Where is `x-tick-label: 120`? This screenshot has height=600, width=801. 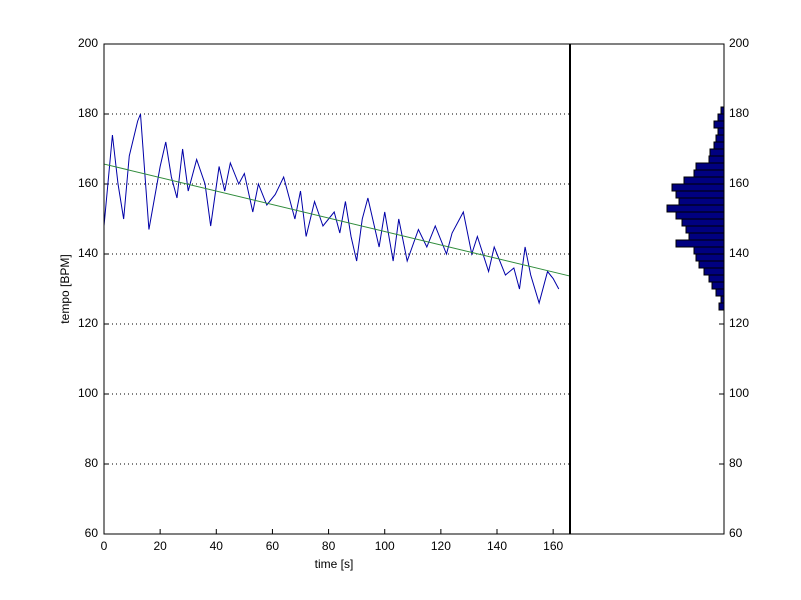
x-tick-label: 120 is located at coordinates (441, 546).